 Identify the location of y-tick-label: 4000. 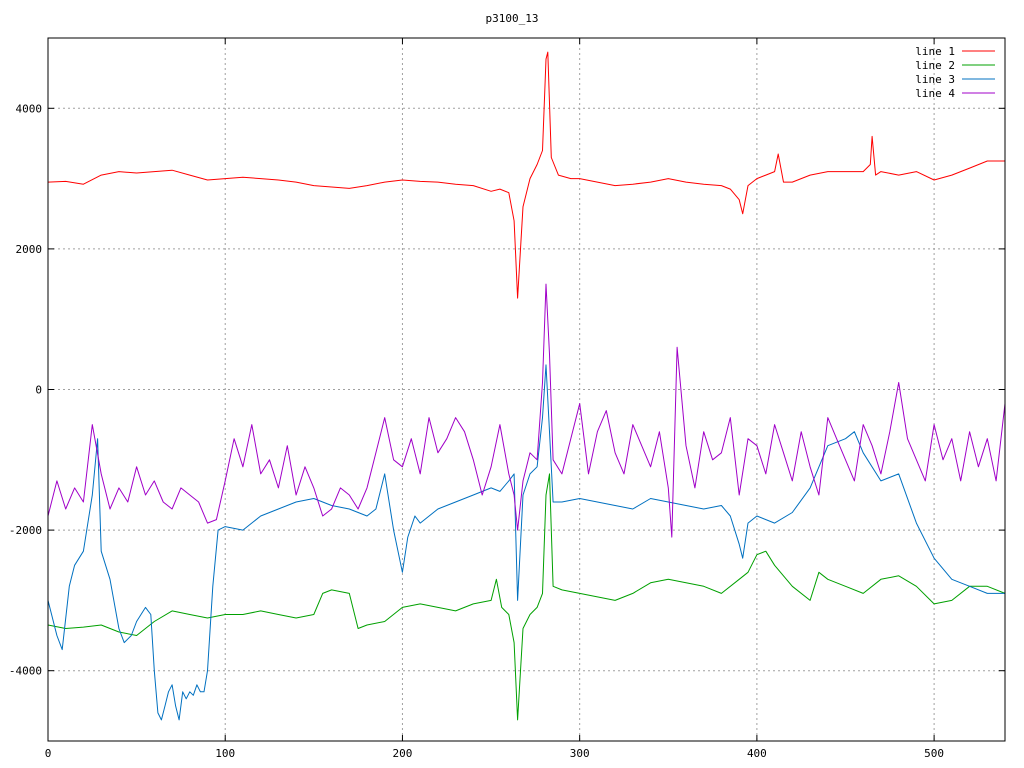
(29, 108).